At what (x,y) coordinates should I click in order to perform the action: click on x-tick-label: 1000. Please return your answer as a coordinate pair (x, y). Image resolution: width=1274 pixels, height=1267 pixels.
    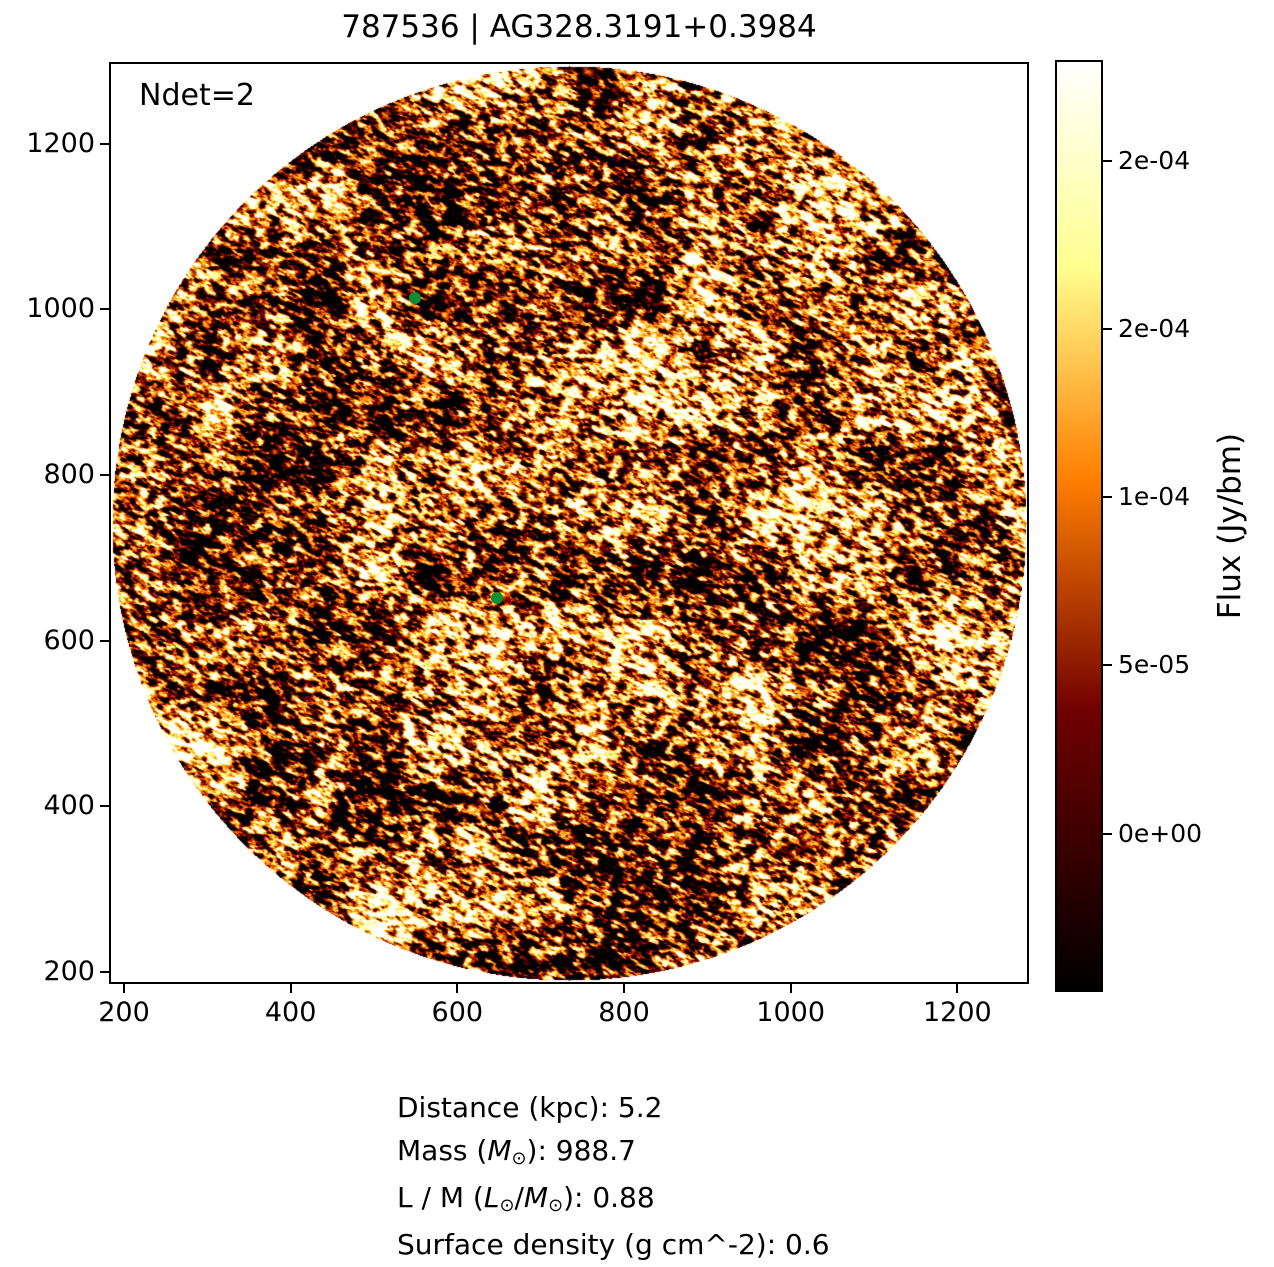
    Looking at the image, I should click on (791, 1012).